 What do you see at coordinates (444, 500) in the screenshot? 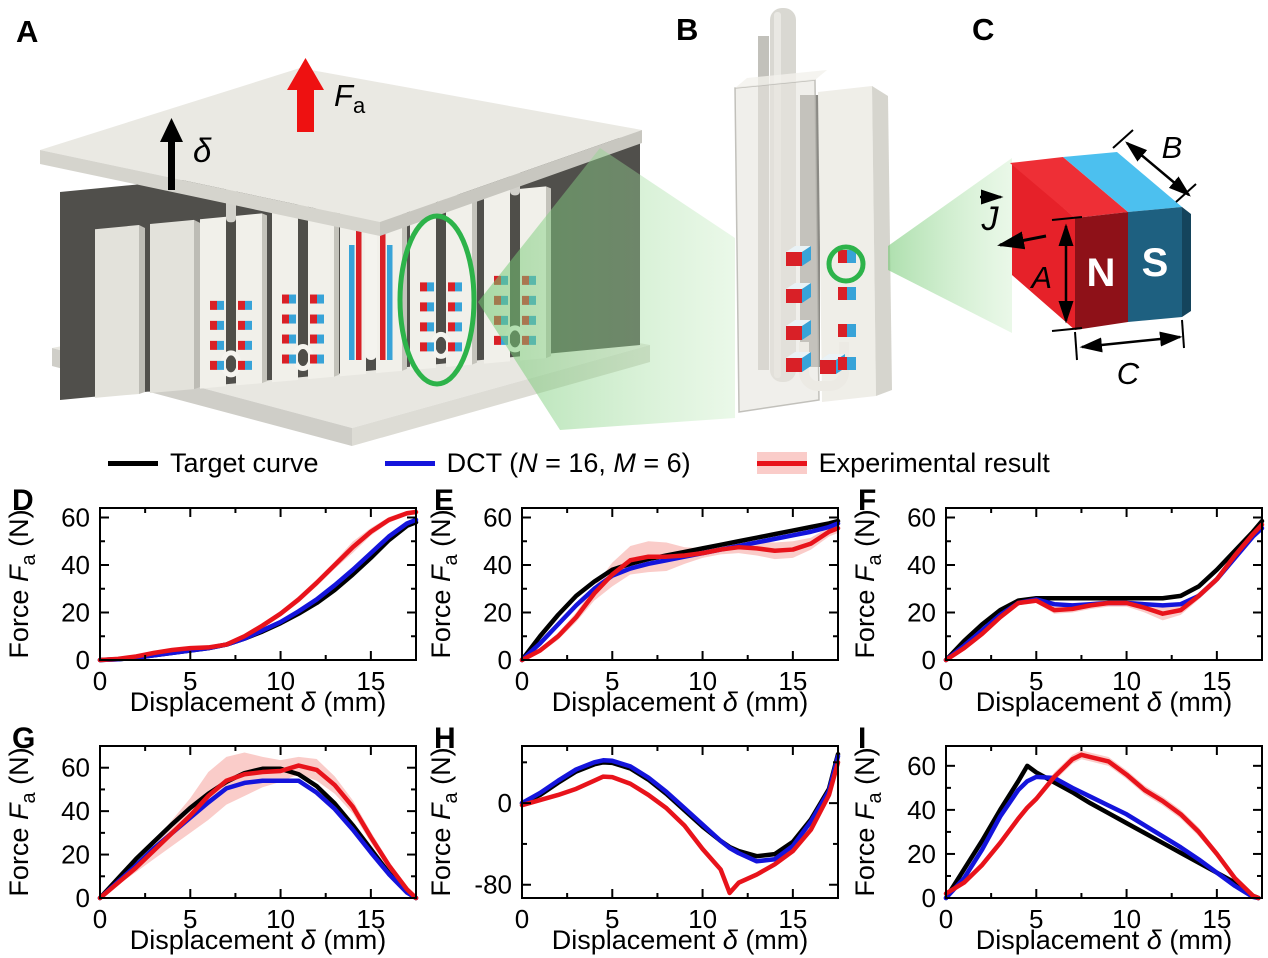
I see `panel-letter: E` at bounding box center [444, 500].